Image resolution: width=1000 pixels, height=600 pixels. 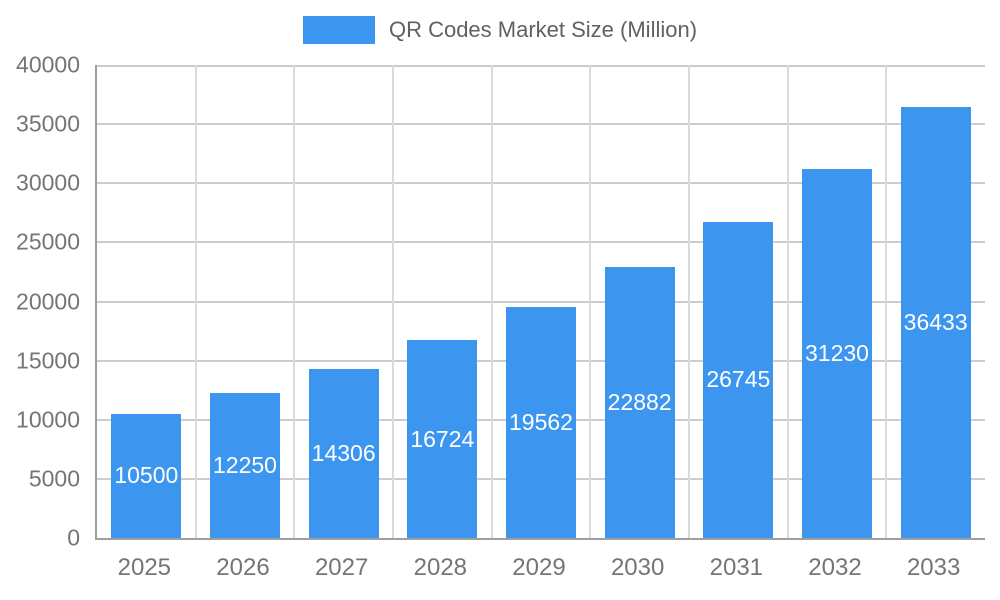 I want to click on bar-2026: 12250, so click(x=245, y=465).